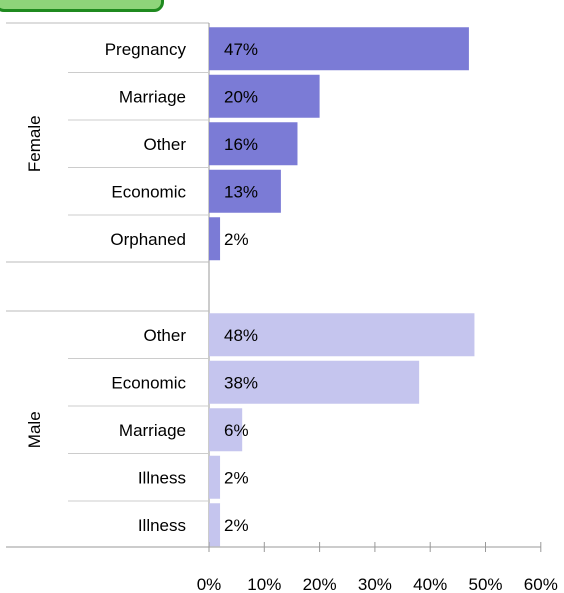 Image resolution: width=564 pixels, height=593 pixels. What do you see at coordinates (241, 335) in the screenshot?
I see `data-label: 48%` at bounding box center [241, 335].